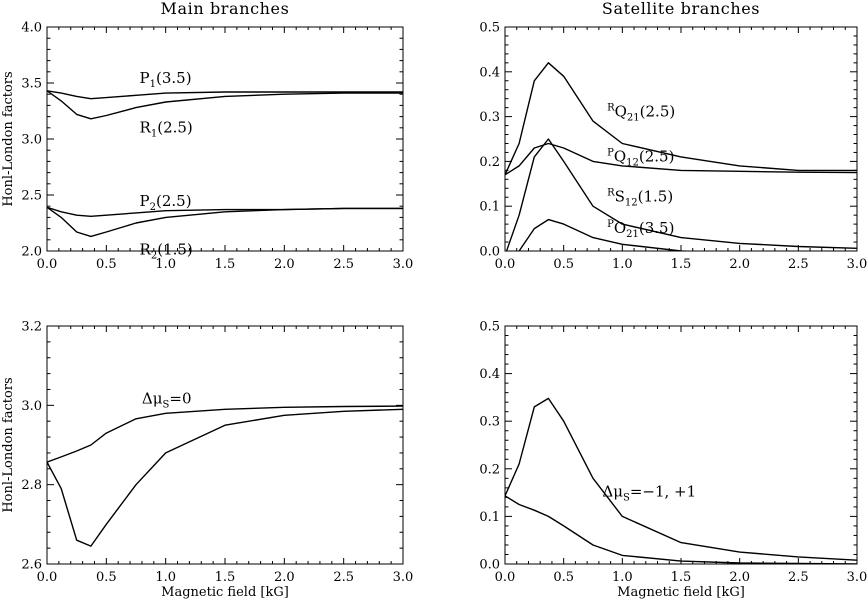 The width and height of the screenshot is (868, 603). Describe the element at coordinates (225, 9) in the screenshot. I see `chart-title: Main branches` at that location.